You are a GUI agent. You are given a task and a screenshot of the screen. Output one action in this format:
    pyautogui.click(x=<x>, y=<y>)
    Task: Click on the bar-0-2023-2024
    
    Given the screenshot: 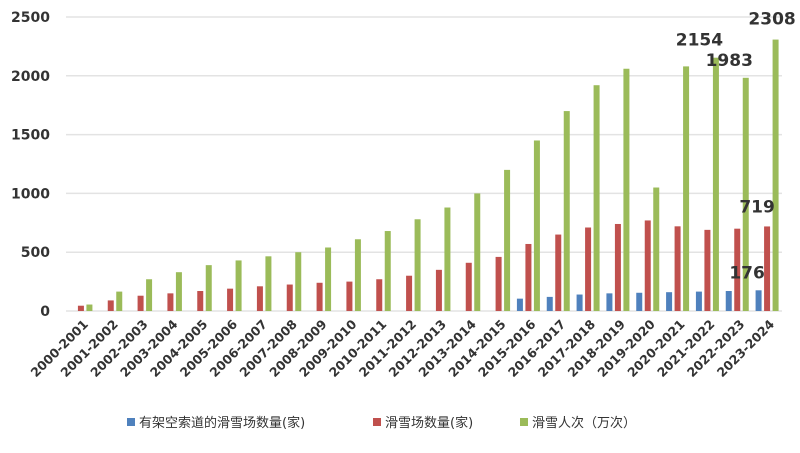 What is the action you would take?
    pyautogui.click(x=758, y=300)
    